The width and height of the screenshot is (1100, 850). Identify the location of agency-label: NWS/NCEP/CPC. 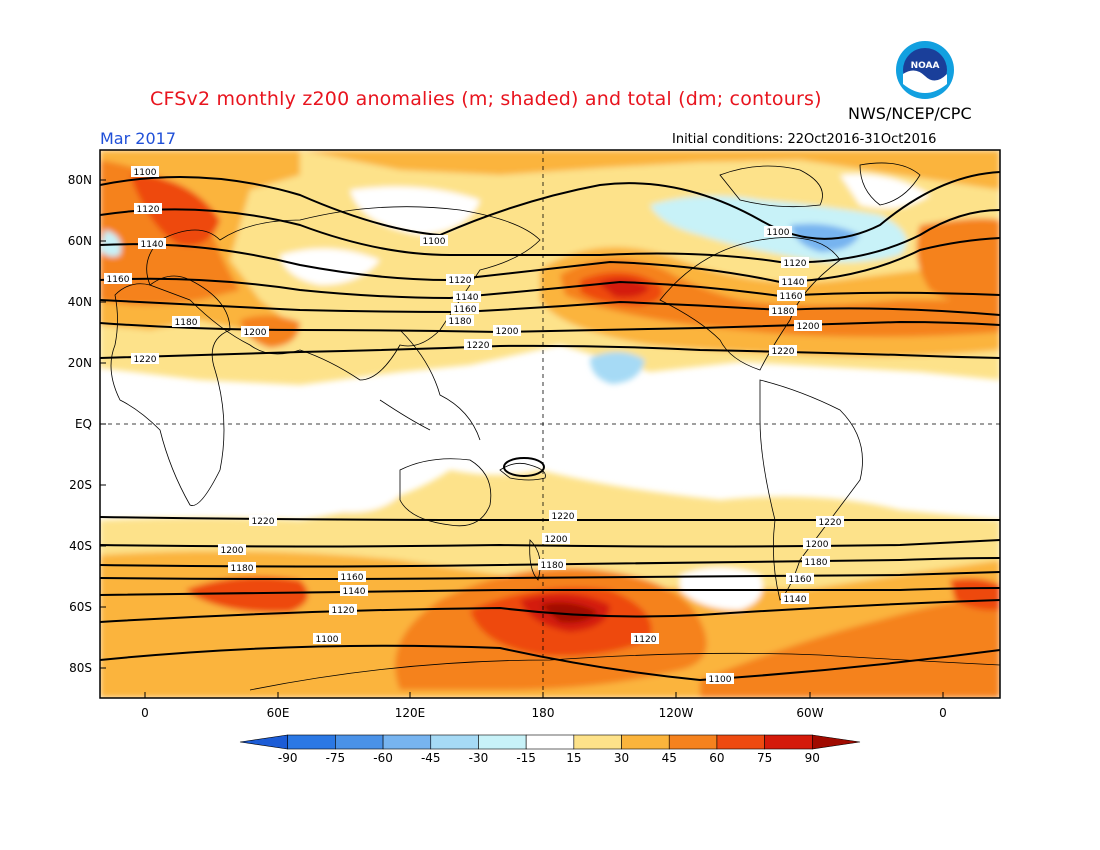
(910, 113).